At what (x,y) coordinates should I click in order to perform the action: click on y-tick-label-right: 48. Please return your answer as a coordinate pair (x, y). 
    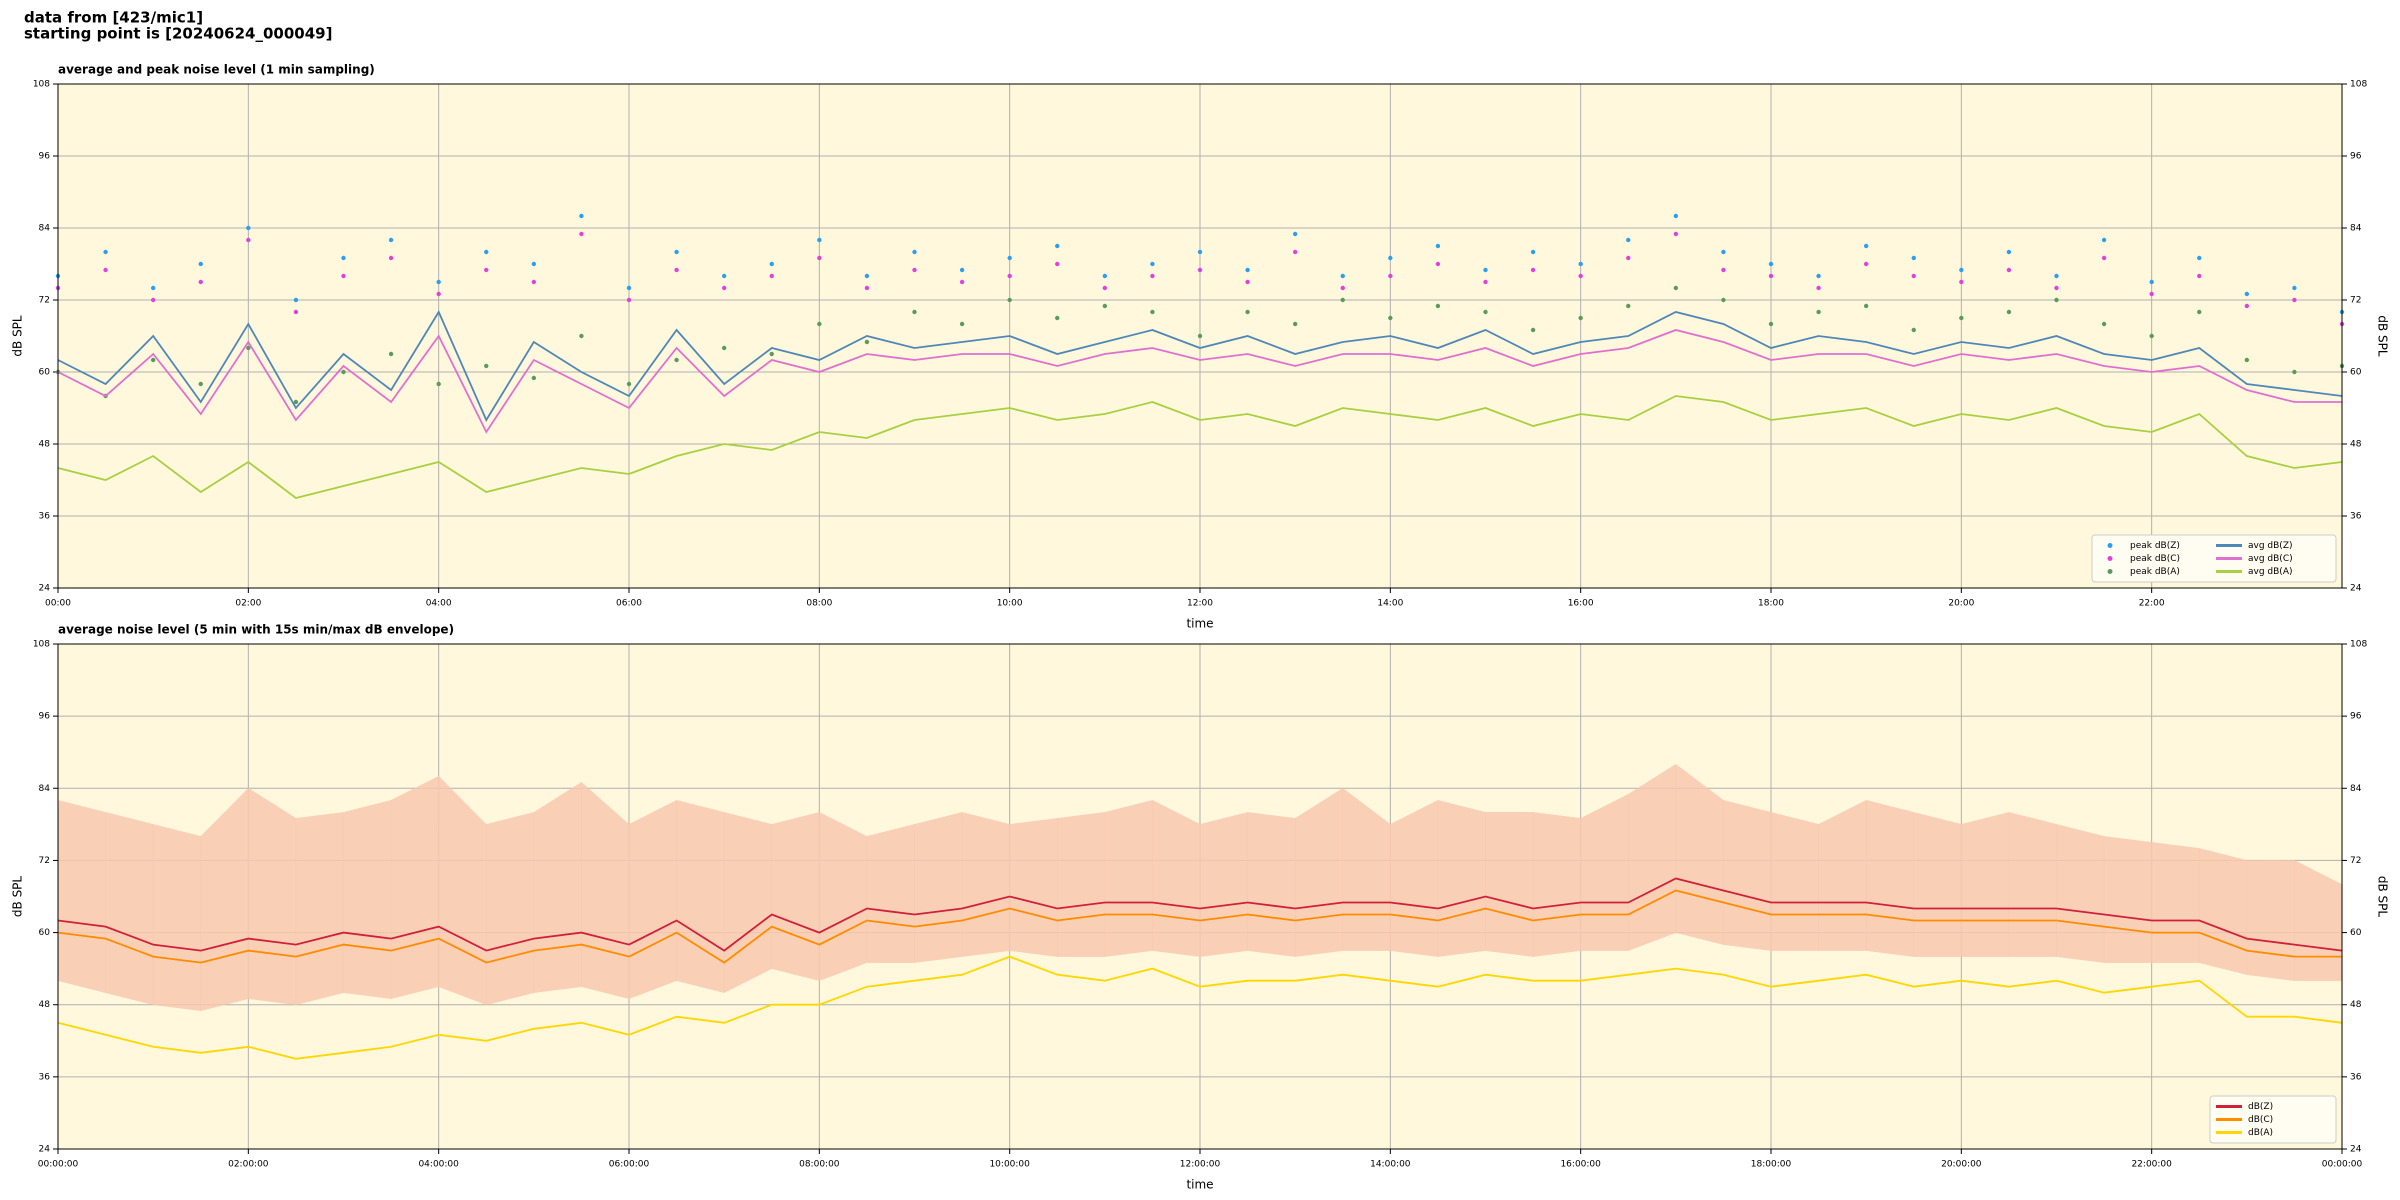
    Looking at the image, I should click on (2356, 445).